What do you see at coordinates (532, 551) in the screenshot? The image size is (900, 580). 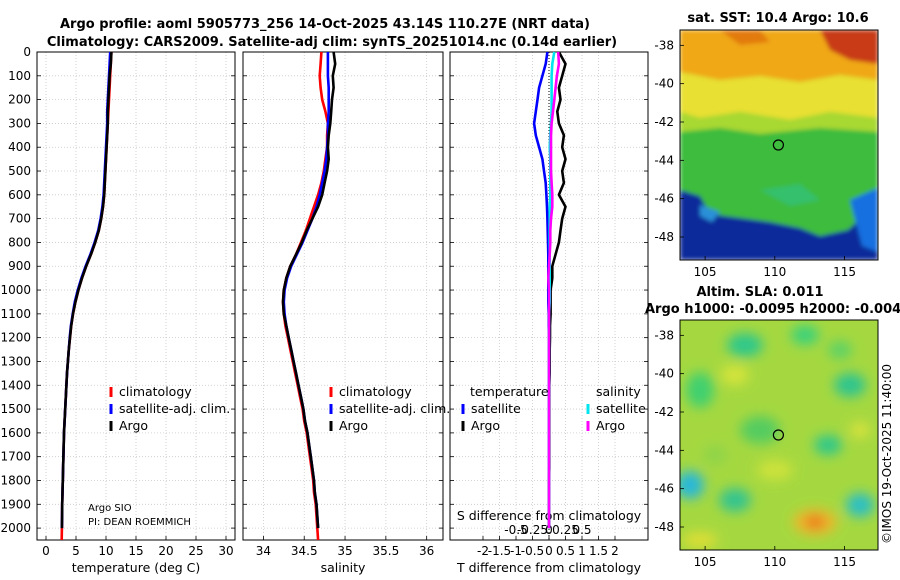 I see `x-tick-label: -0.5` at bounding box center [532, 551].